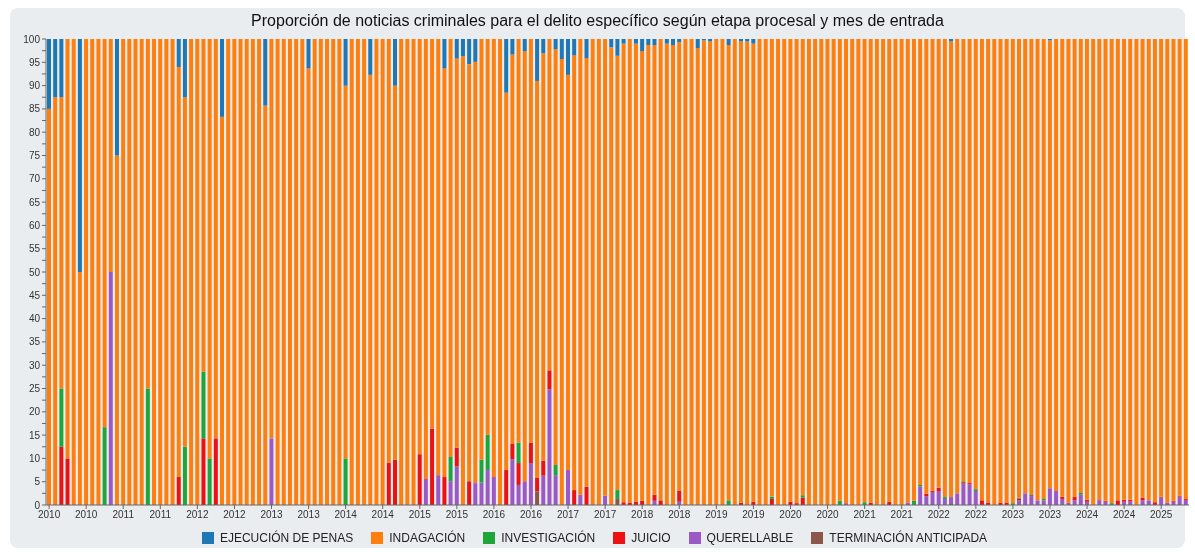 The width and height of the screenshot is (1195, 557). Describe the element at coordinates (650, 538) in the screenshot. I see `legend-label: JUICIO` at that location.